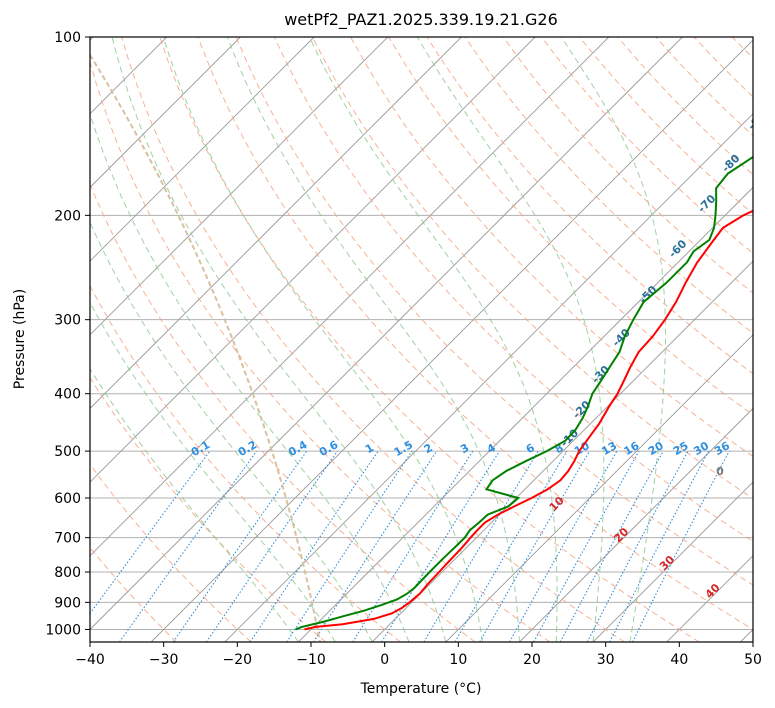  Describe the element at coordinates (67, 603) in the screenshot. I see `y-tick-label: 900` at that location.